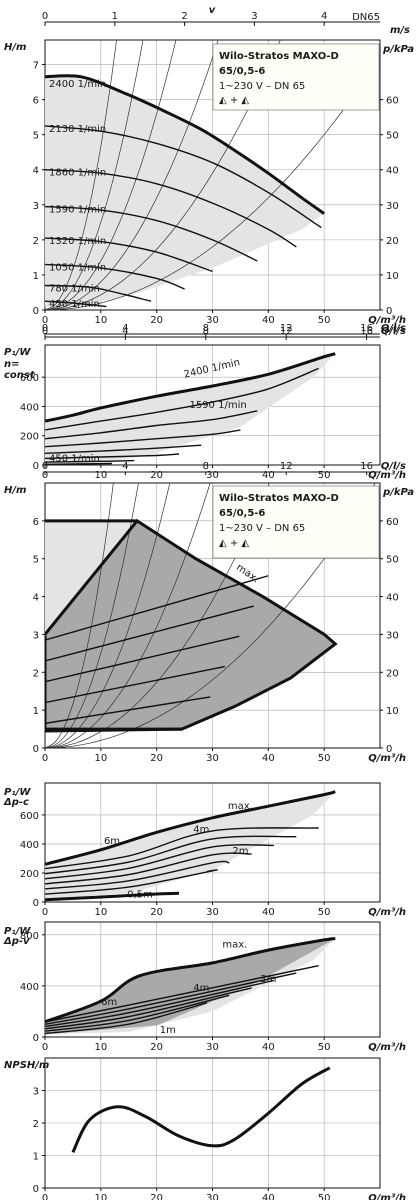 This screenshot has width=417, height=1200. I want to click on y-tick-label: 200, so click(29, 874).